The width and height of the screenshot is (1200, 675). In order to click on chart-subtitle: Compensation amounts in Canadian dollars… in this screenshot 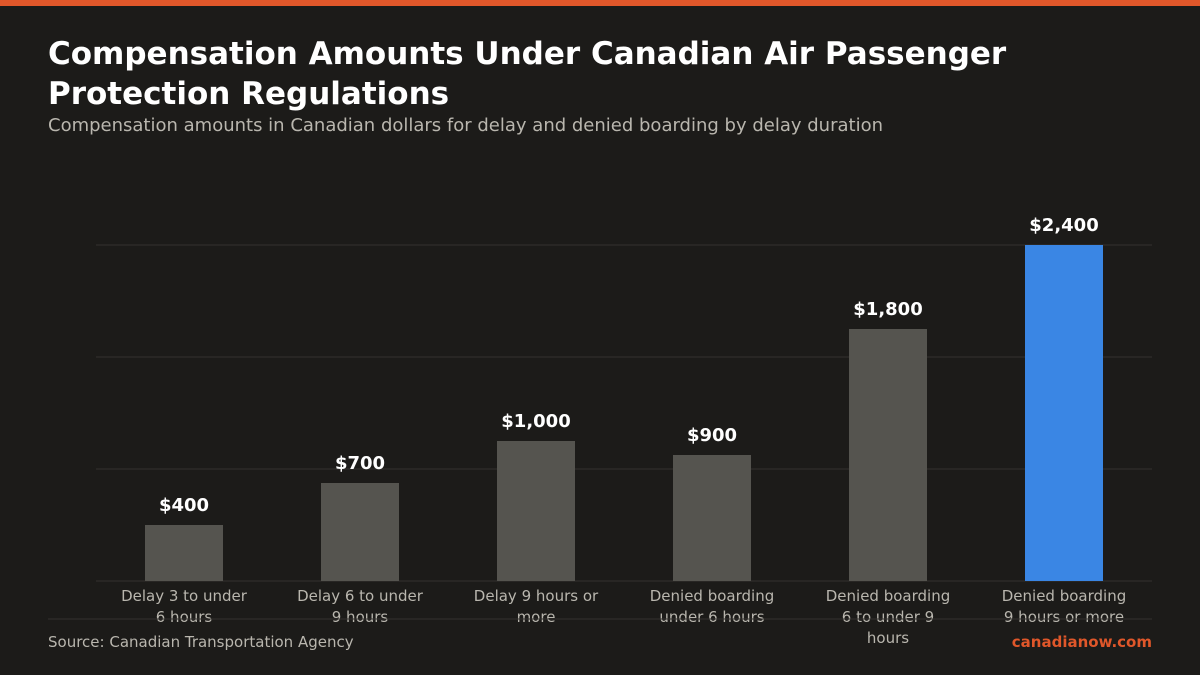, I will do `click(465, 125)`.